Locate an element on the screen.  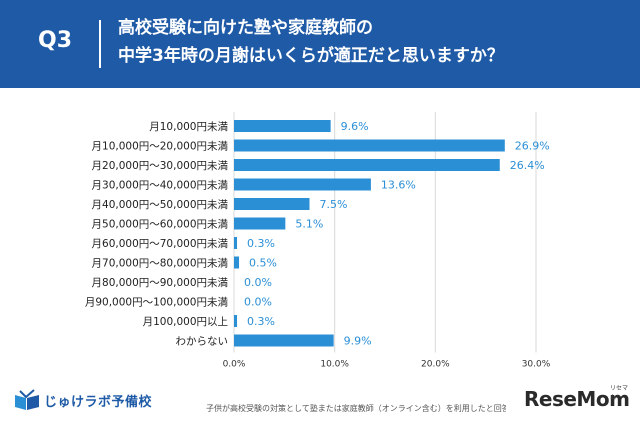
brand-name: ReseMom is located at coordinates (577, 399).